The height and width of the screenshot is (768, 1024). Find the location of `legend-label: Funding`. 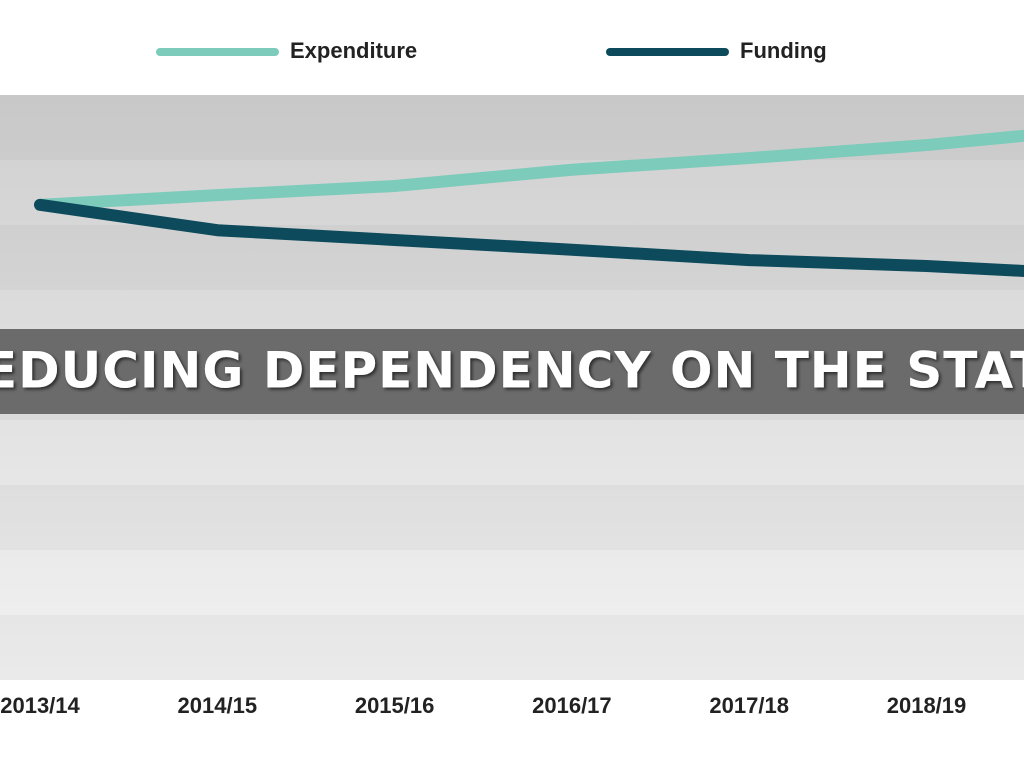

legend-label: Funding is located at coordinates (783, 50).